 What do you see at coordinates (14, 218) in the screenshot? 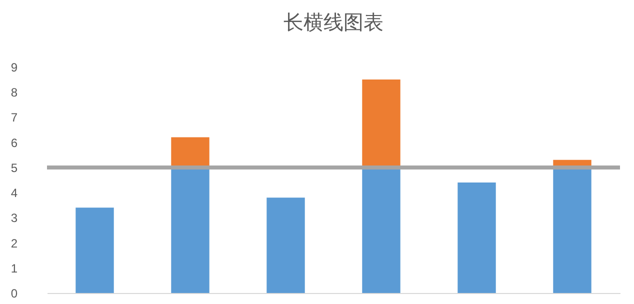
I see `y-tick-label: 3` at bounding box center [14, 218].